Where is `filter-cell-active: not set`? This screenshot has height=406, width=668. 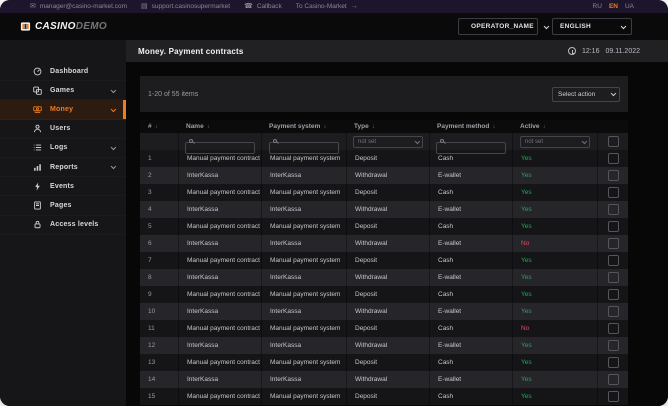
filter-cell-active: not set is located at coordinates (554, 141).